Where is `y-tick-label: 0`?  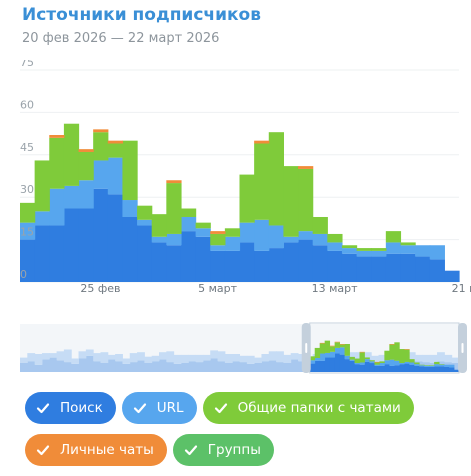
y-tick-label: 0 is located at coordinates (23, 274).